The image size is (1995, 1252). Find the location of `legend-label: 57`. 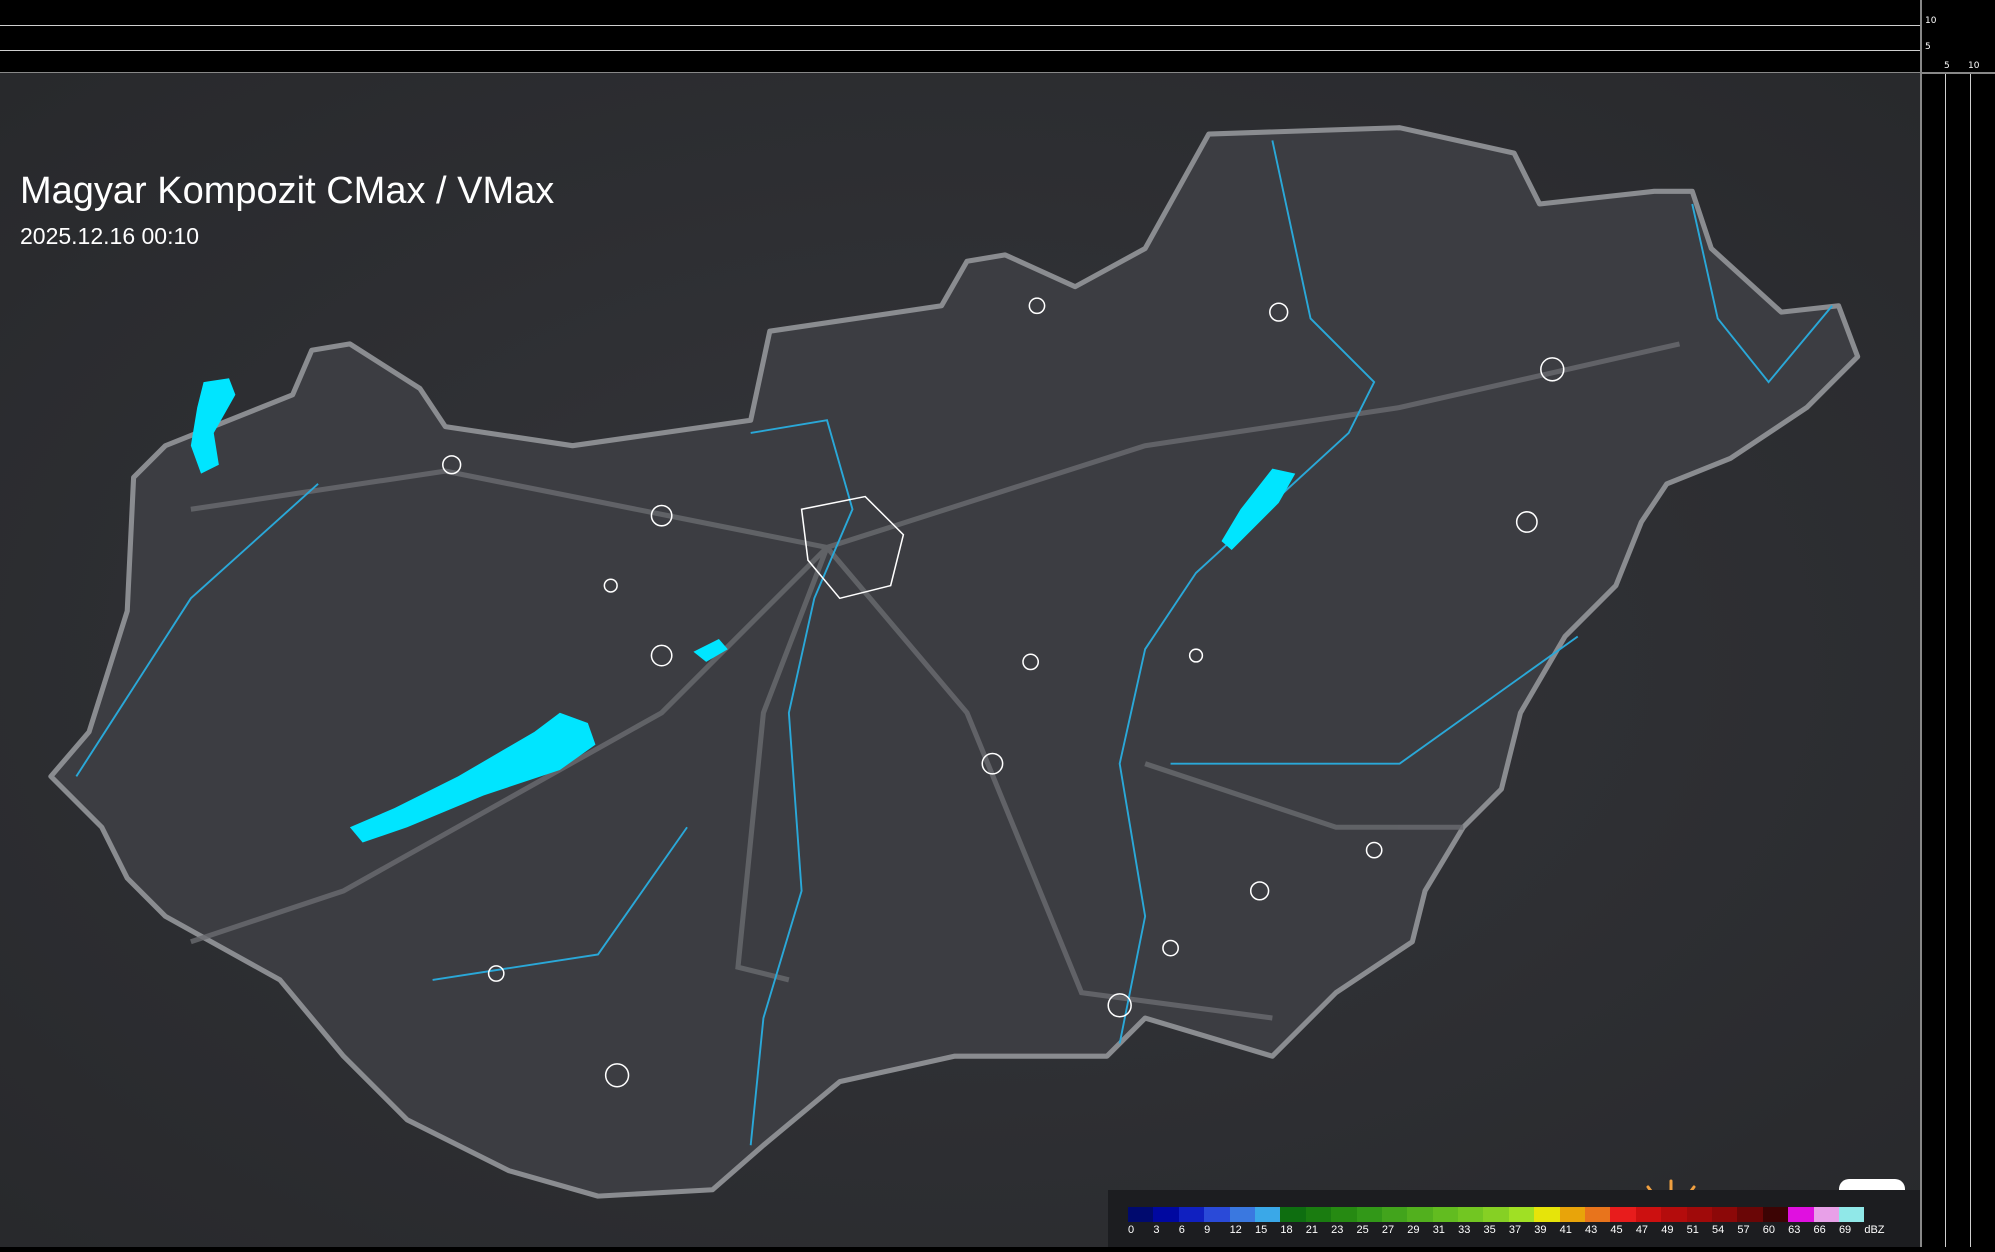

legend-label: 57 is located at coordinates (1743, 1230).